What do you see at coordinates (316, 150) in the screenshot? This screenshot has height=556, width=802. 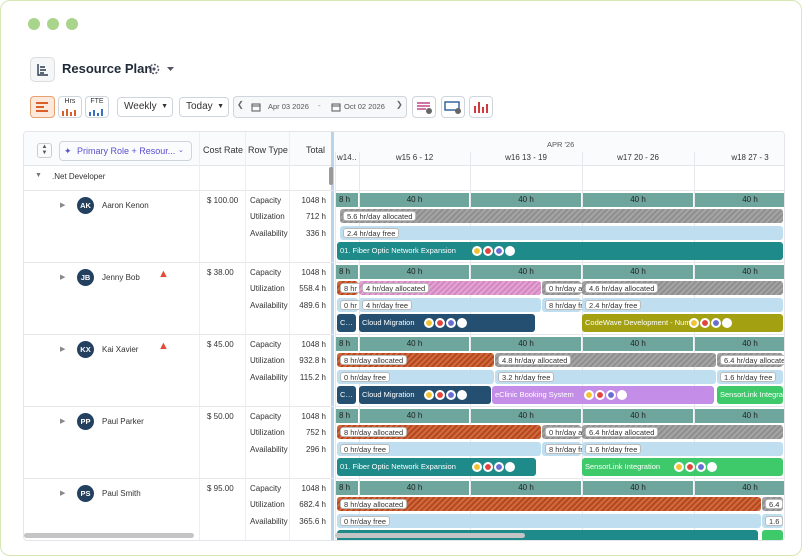 I see `column-header: Total` at bounding box center [316, 150].